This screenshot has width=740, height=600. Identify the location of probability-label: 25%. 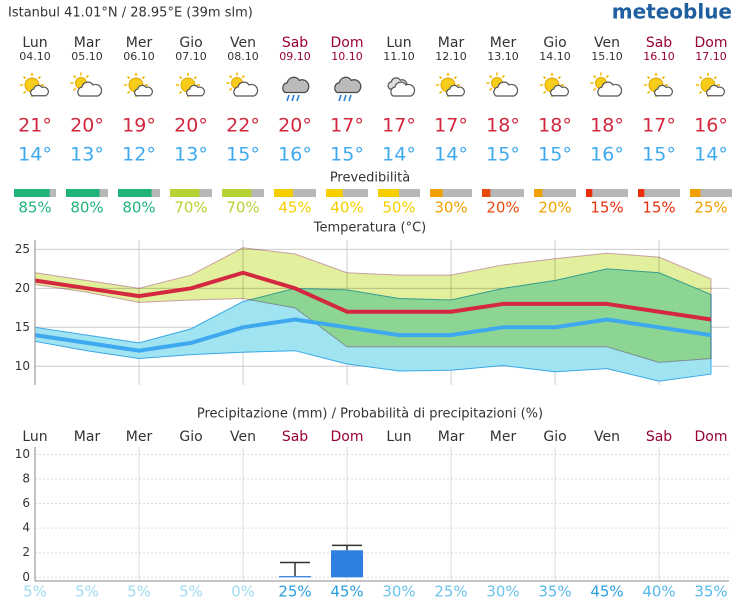
(294, 591).